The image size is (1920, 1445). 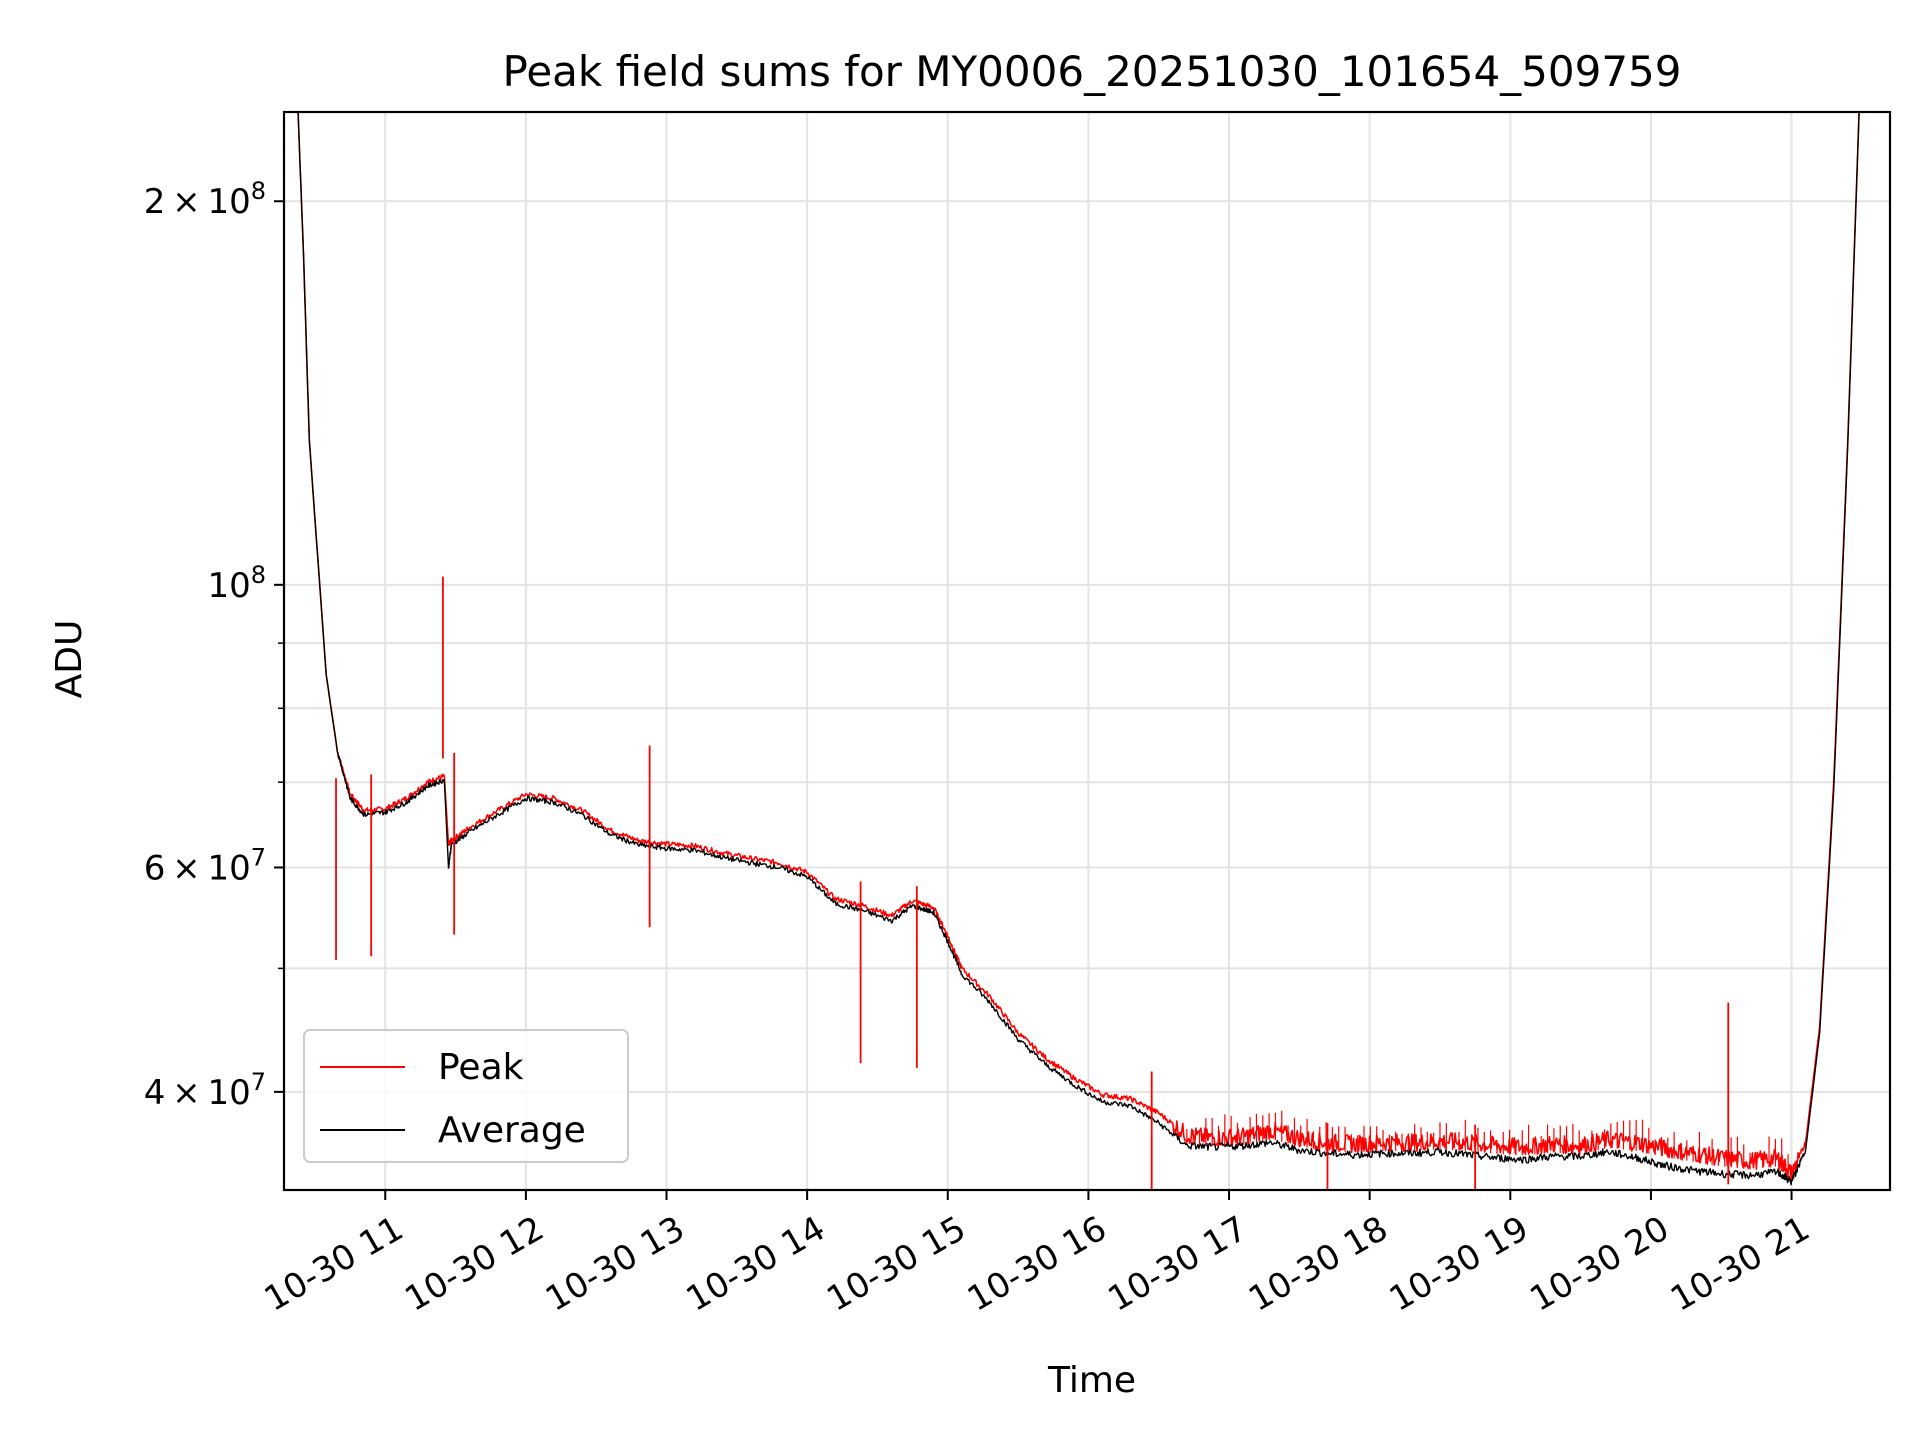 What do you see at coordinates (1091, 1380) in the screenshot?
I see `x-axis-label: Time` at bounding box center [1091, 1380].